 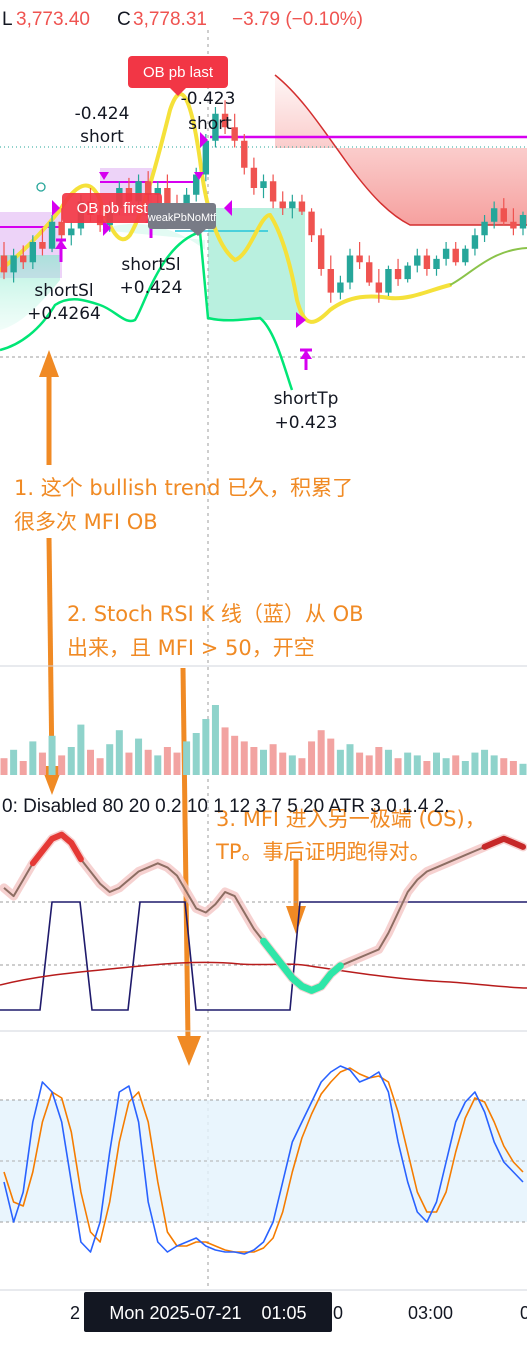 What do you see at coordinates (182, 218) in the screenshot?
I see `weak-label: weakPbNoMtf` at bounding box center [182, 218].